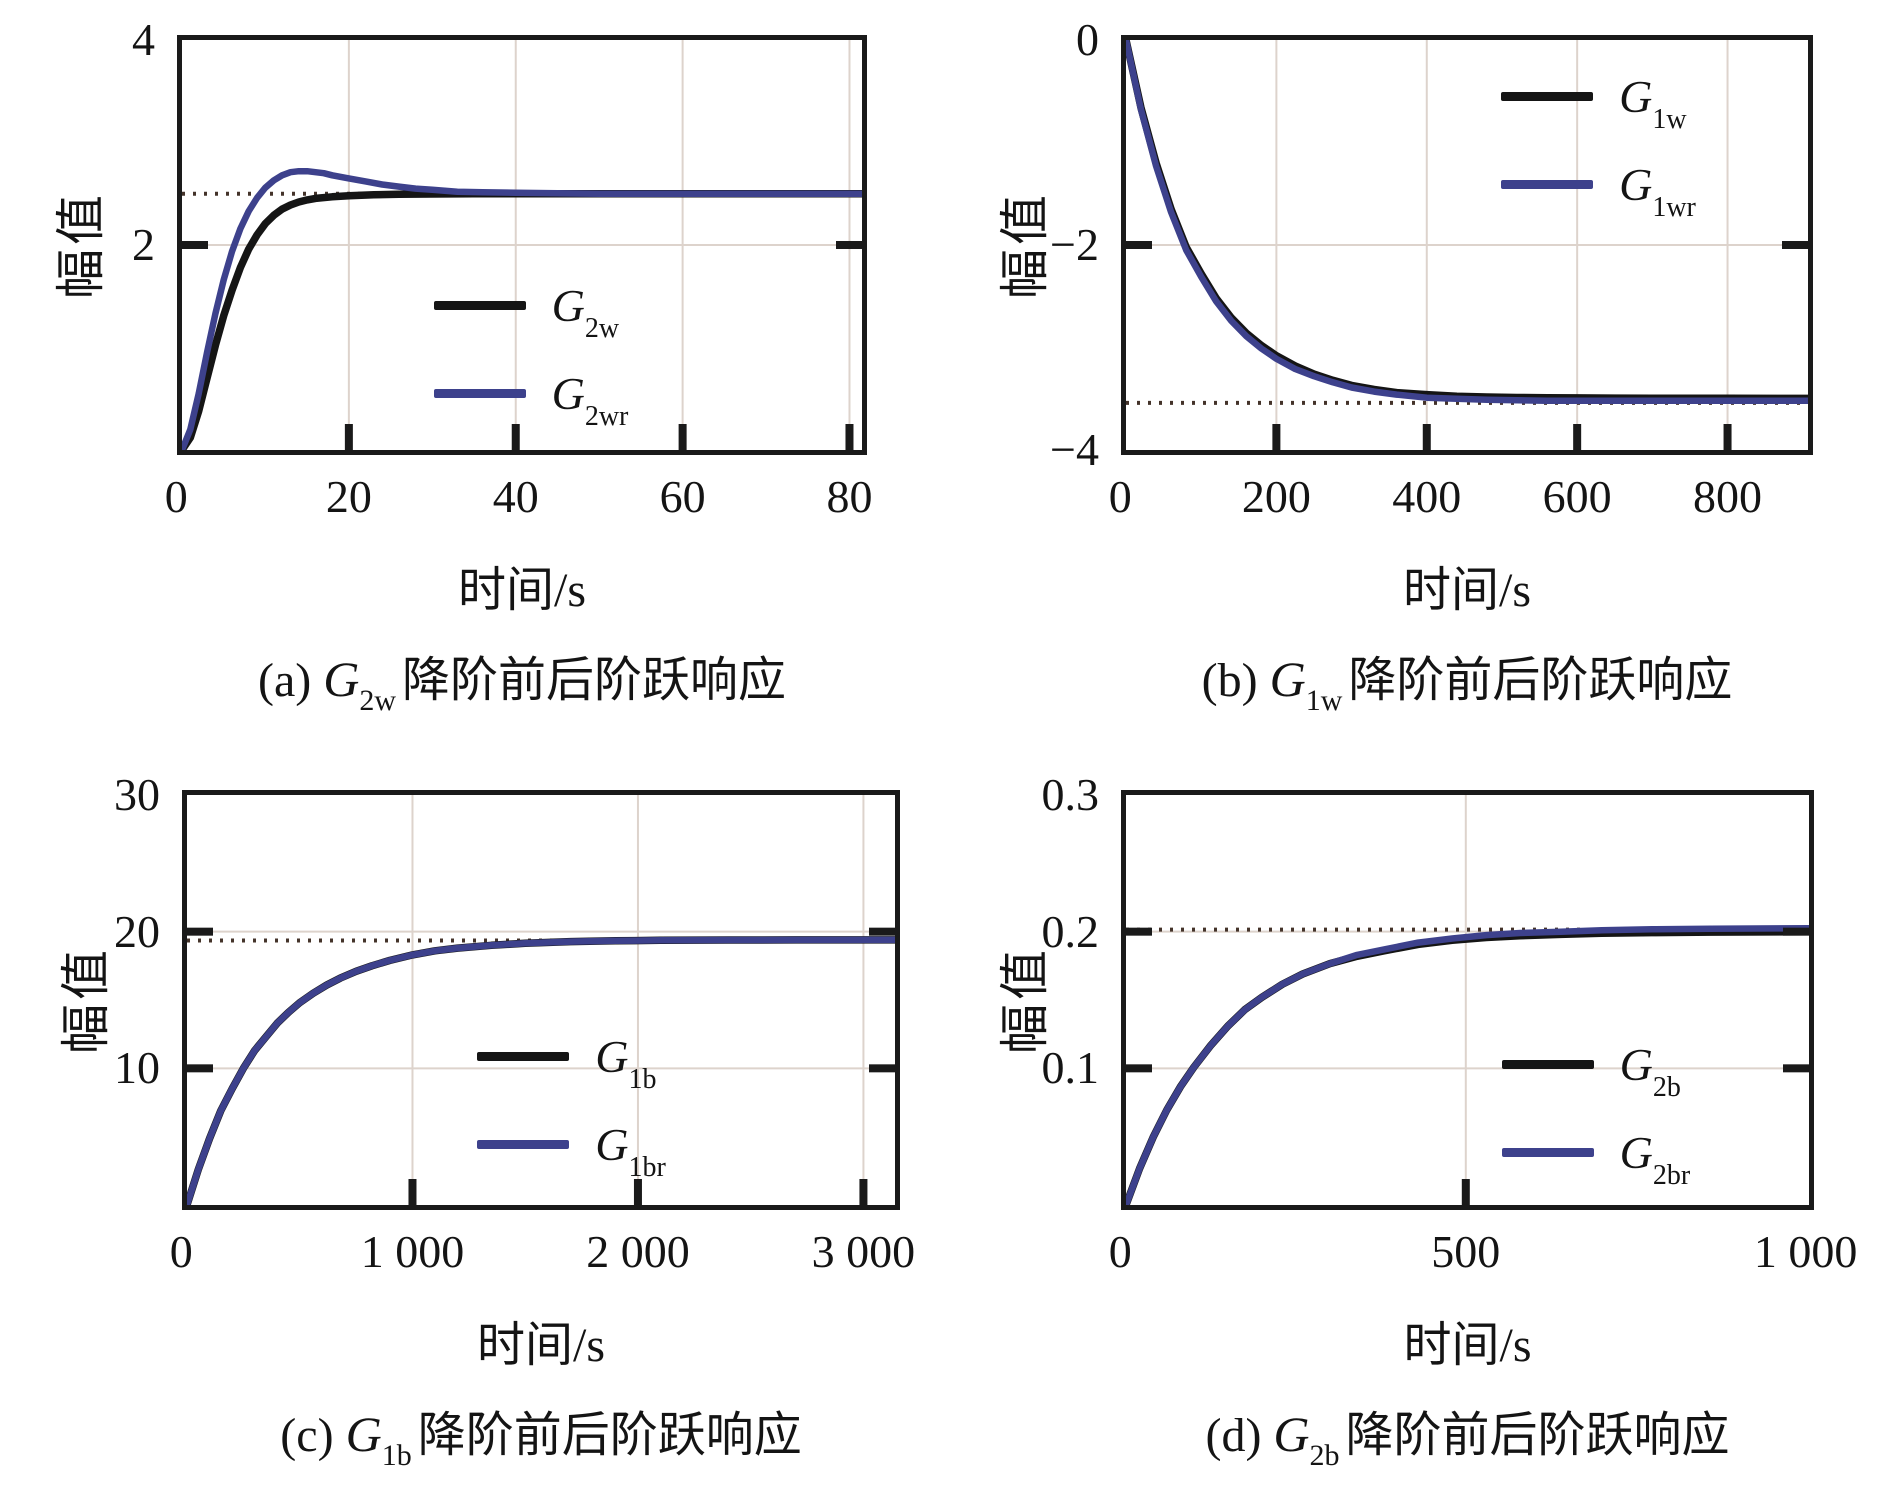  Describe the element at coordinates (863, 1251) in the screenshot. I see `x-tick-label: 3 000` at that location.